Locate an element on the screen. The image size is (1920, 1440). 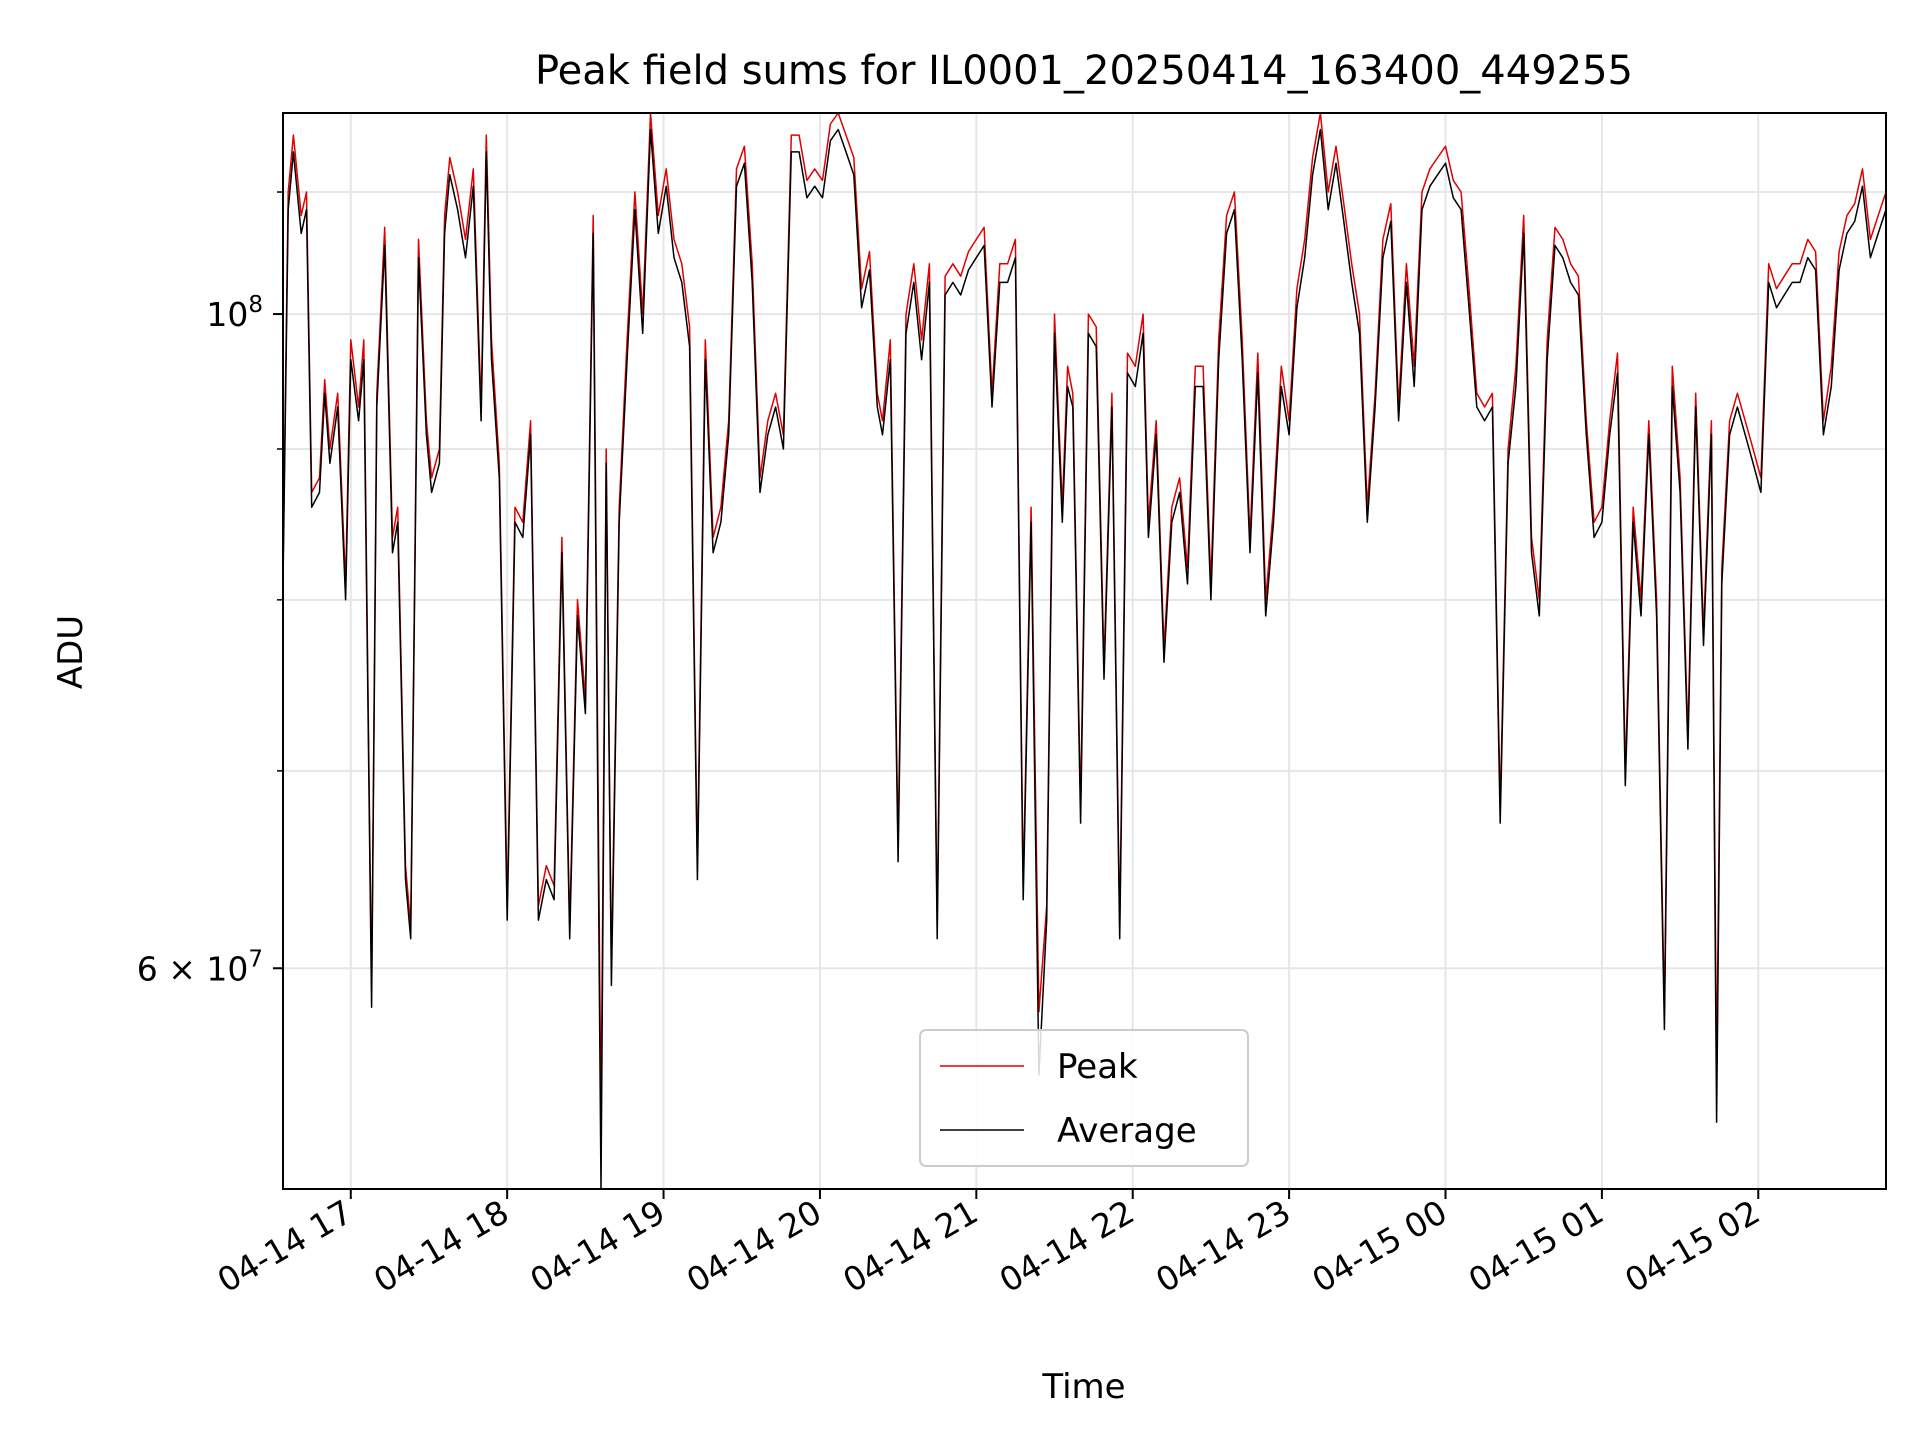
legend-box is located at coordinates (1084, 1098).